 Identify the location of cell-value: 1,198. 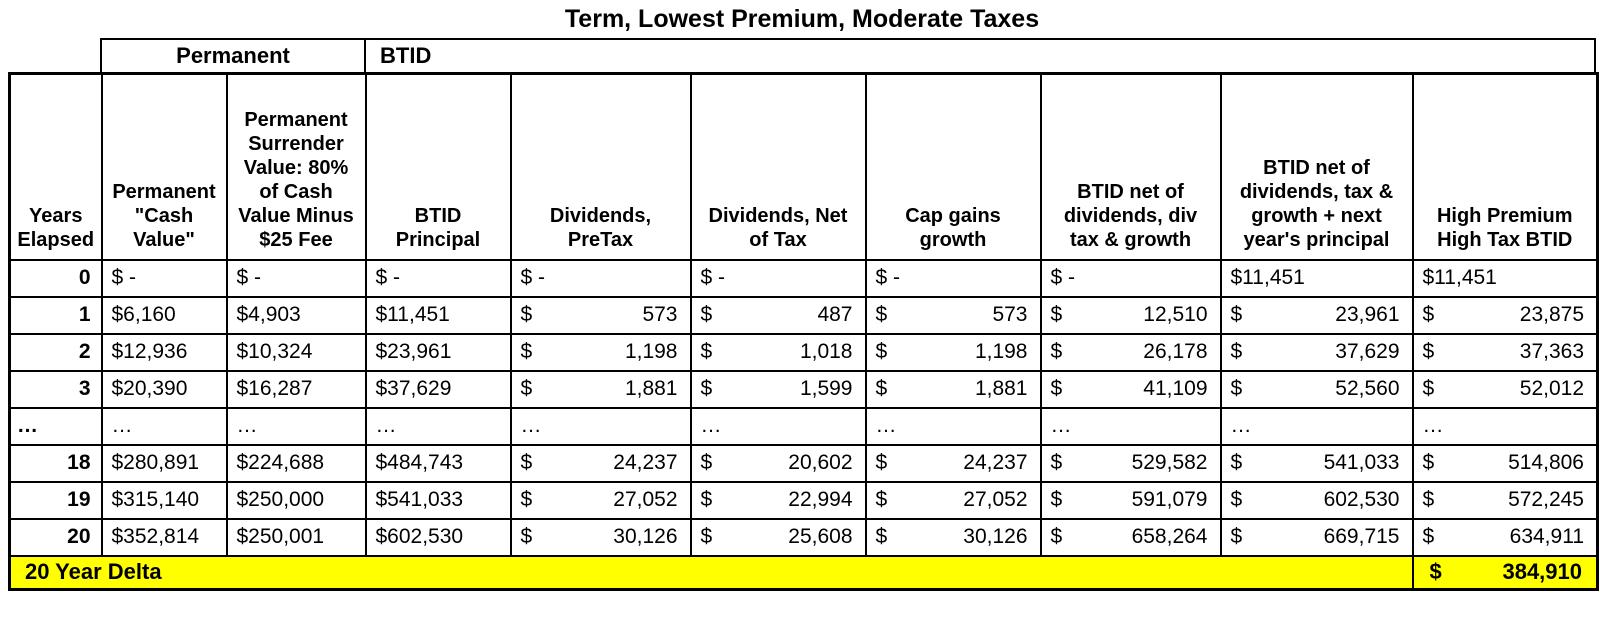
(1001, 351).